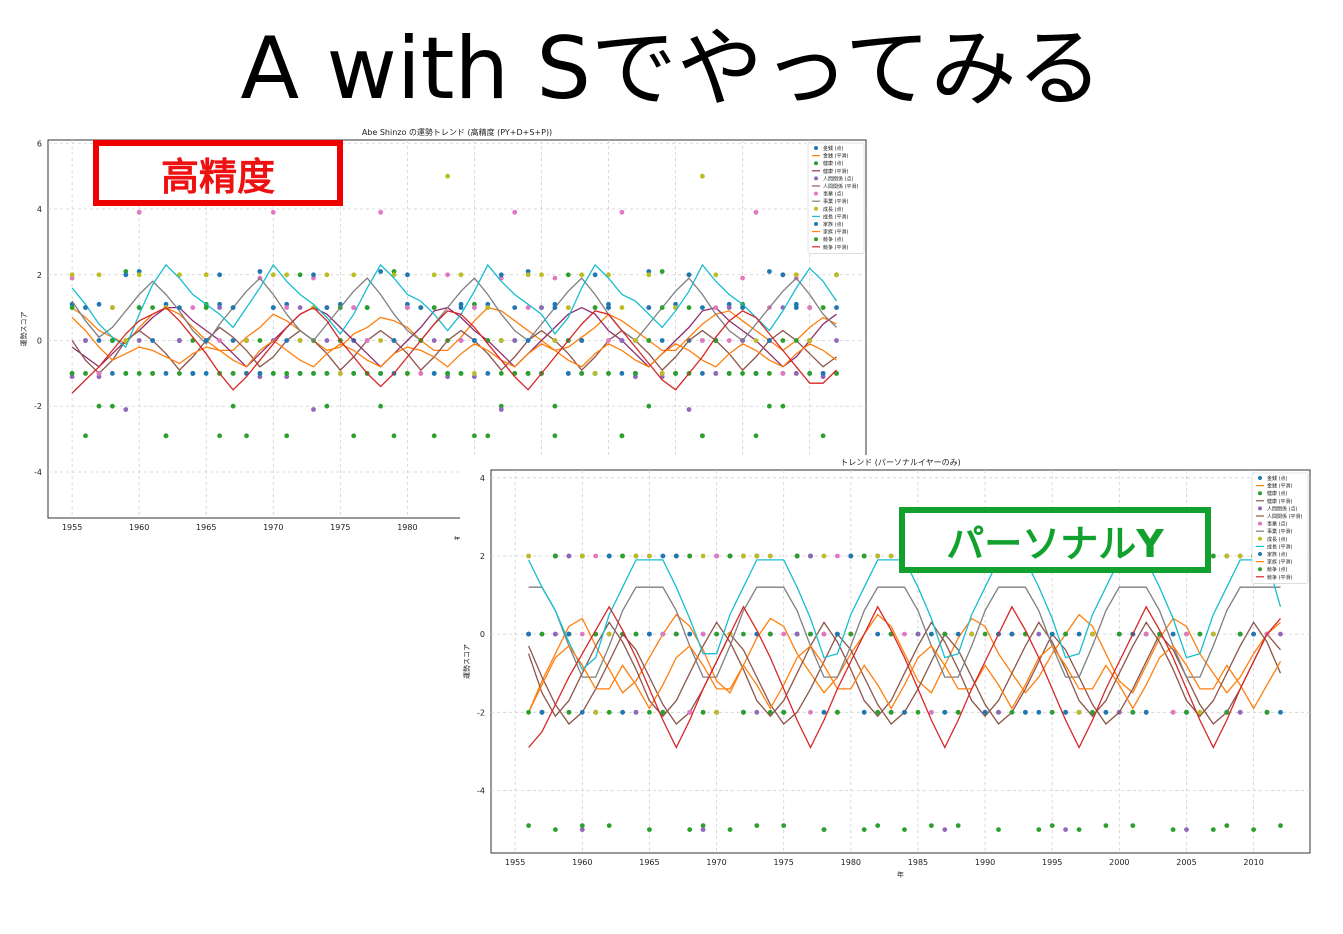 The width and height of the screenshot is (1343, 934). Describe the element at coordinates (985, 862) in the screenshot. I see `x-tick-label: 1990` at that location.